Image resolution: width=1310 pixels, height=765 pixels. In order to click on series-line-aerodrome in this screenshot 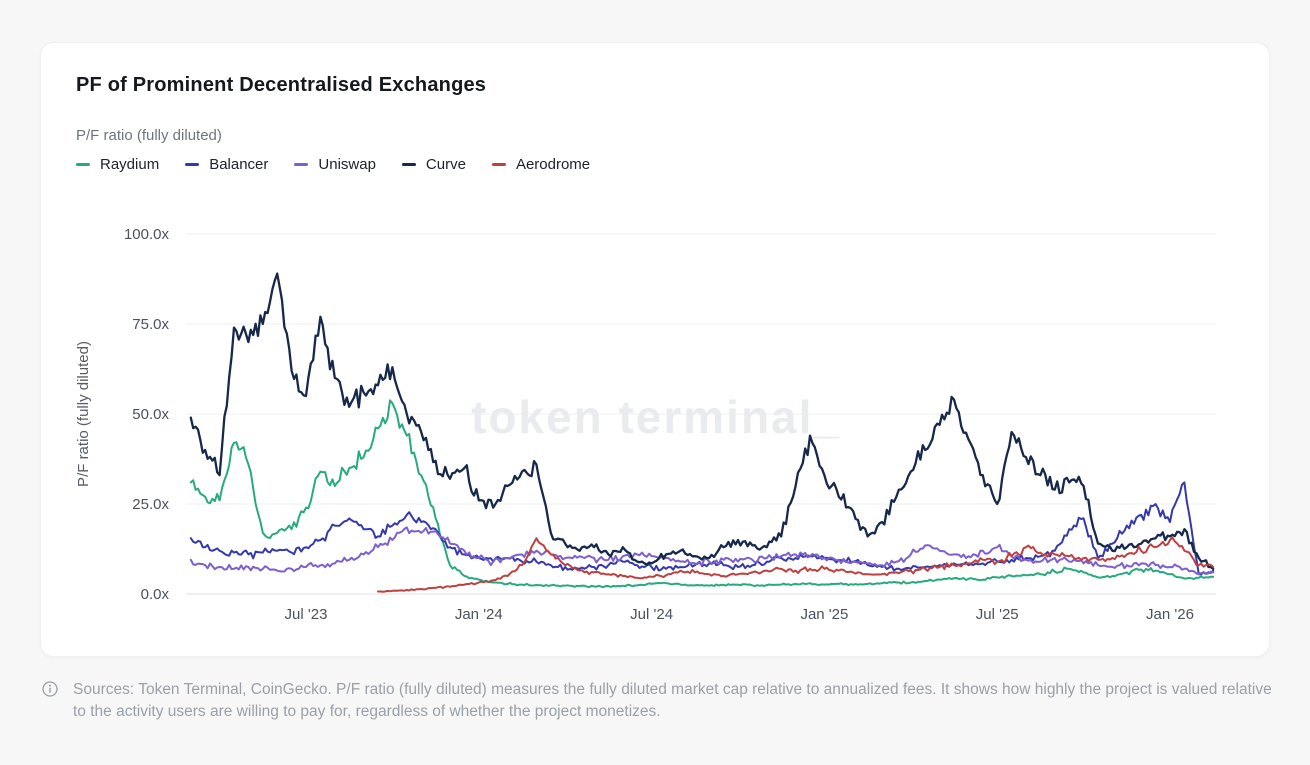, I will do `click(796, 564)`.